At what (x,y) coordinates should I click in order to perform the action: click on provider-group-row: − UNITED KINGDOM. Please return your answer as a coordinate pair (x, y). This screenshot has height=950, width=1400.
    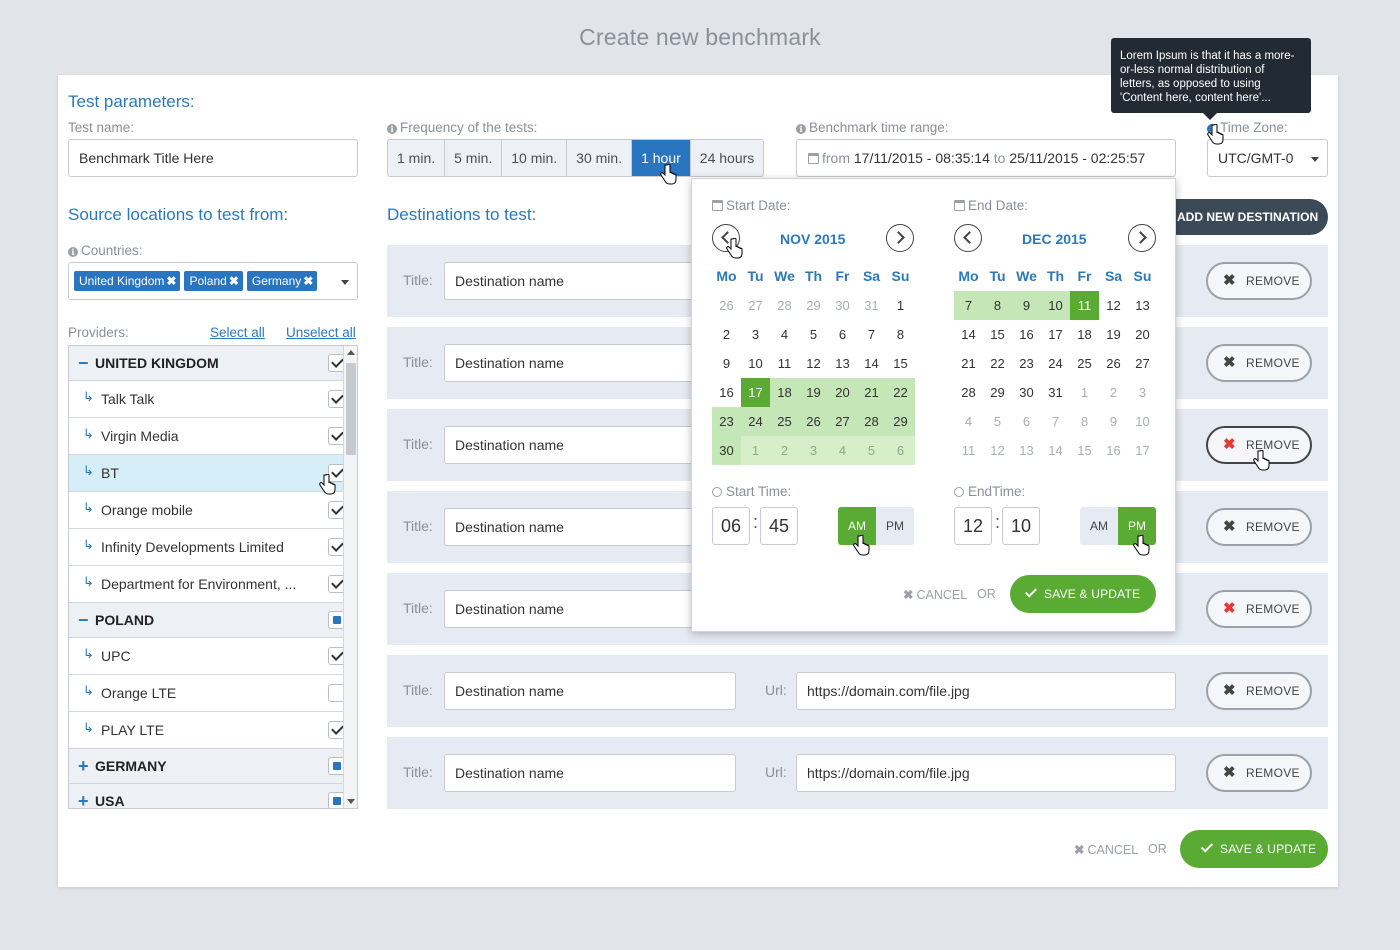
    Looking at the image, I should click on (213, 363).